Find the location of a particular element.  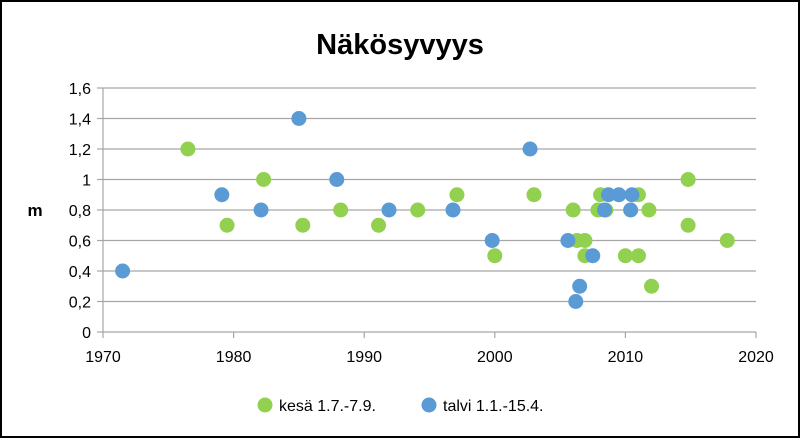

legend-label: talvi 1.1.-15.4. is located at coordinates (493, 406).